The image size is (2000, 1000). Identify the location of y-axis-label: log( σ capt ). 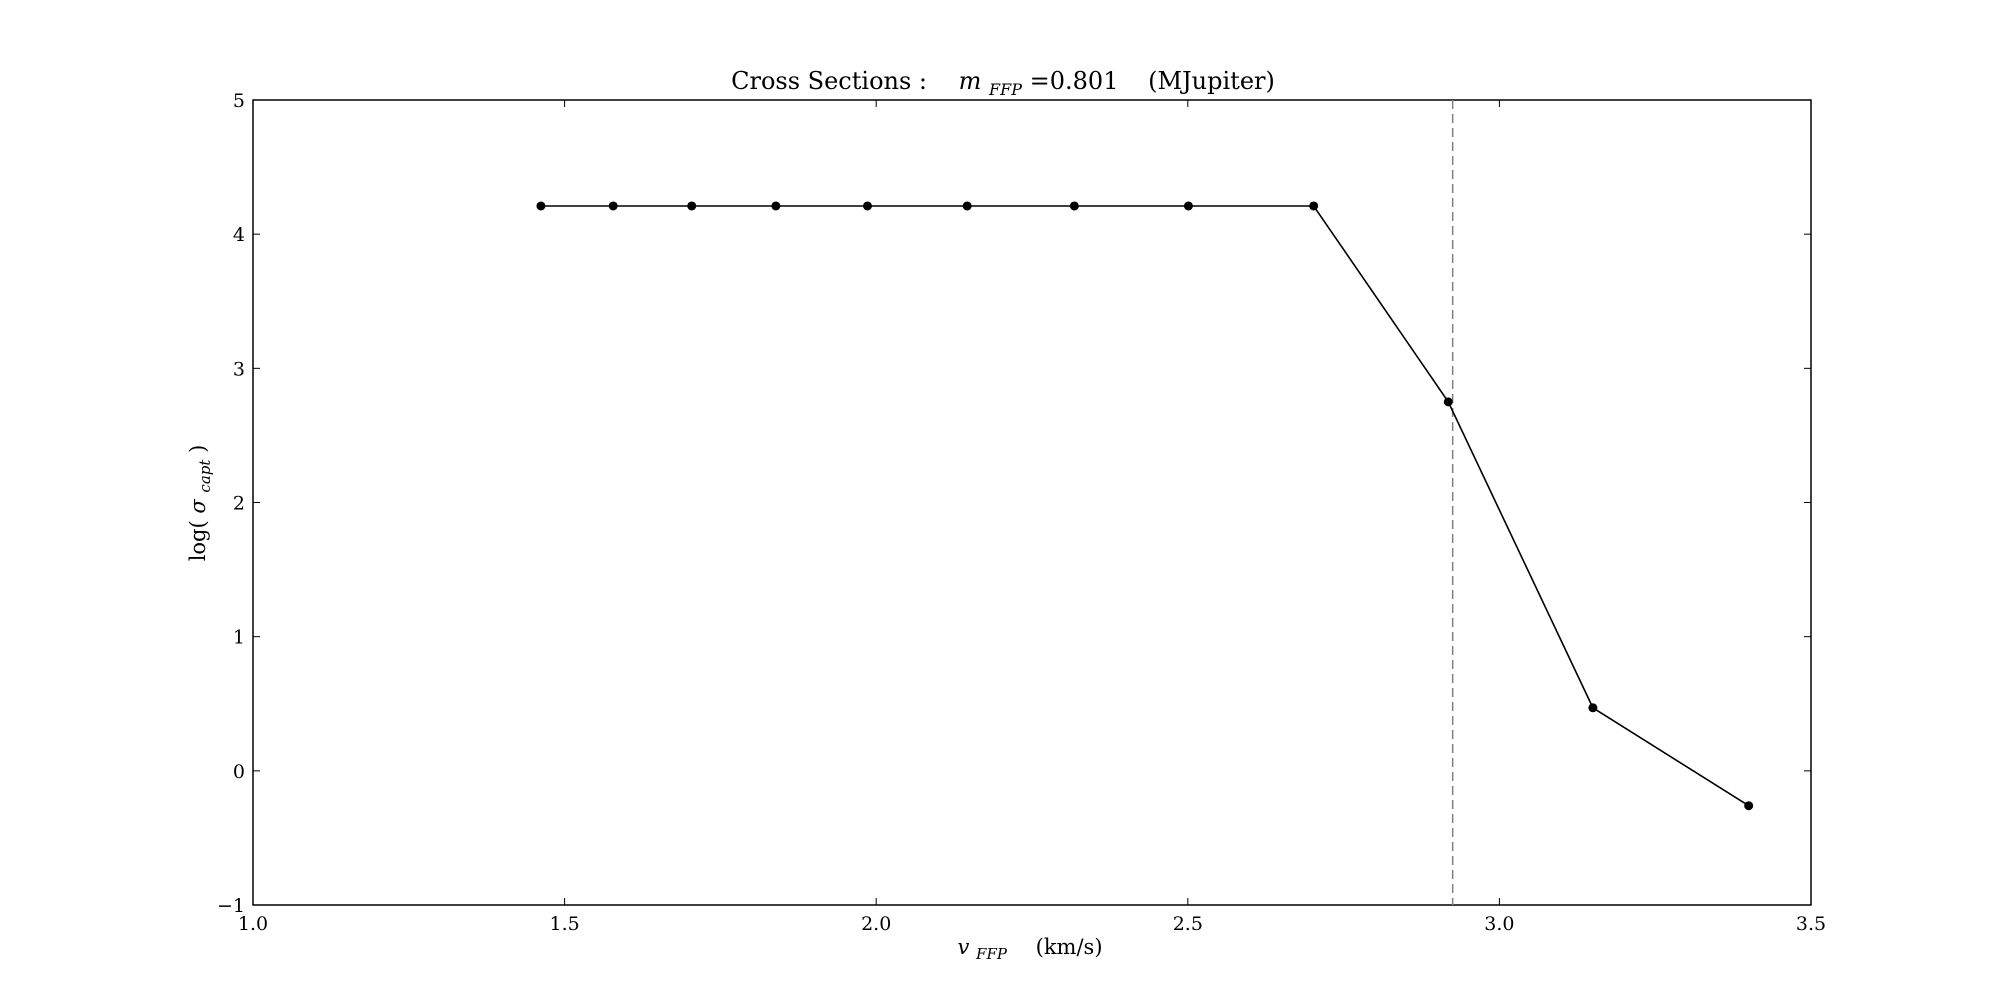
(200, 503).